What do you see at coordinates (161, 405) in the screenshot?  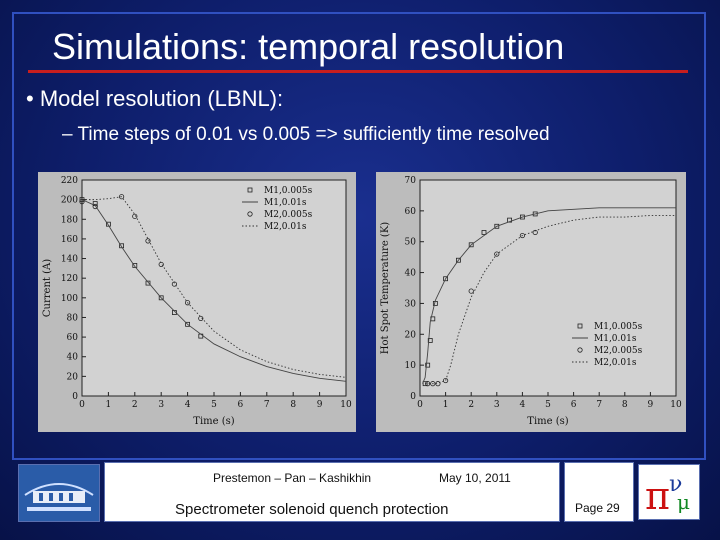 I see `x-tick-label: 3` at bounding box center [161, 405].